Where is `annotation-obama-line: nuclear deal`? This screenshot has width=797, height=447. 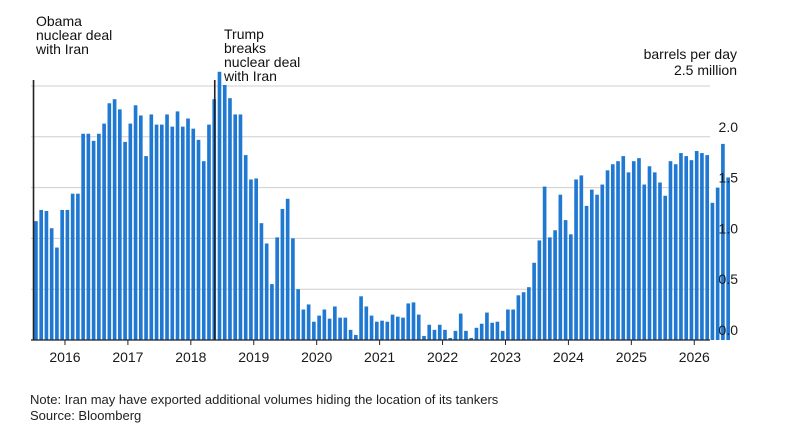
annotation-obama-line: nuclear deal is located at coordinates (74, 35).